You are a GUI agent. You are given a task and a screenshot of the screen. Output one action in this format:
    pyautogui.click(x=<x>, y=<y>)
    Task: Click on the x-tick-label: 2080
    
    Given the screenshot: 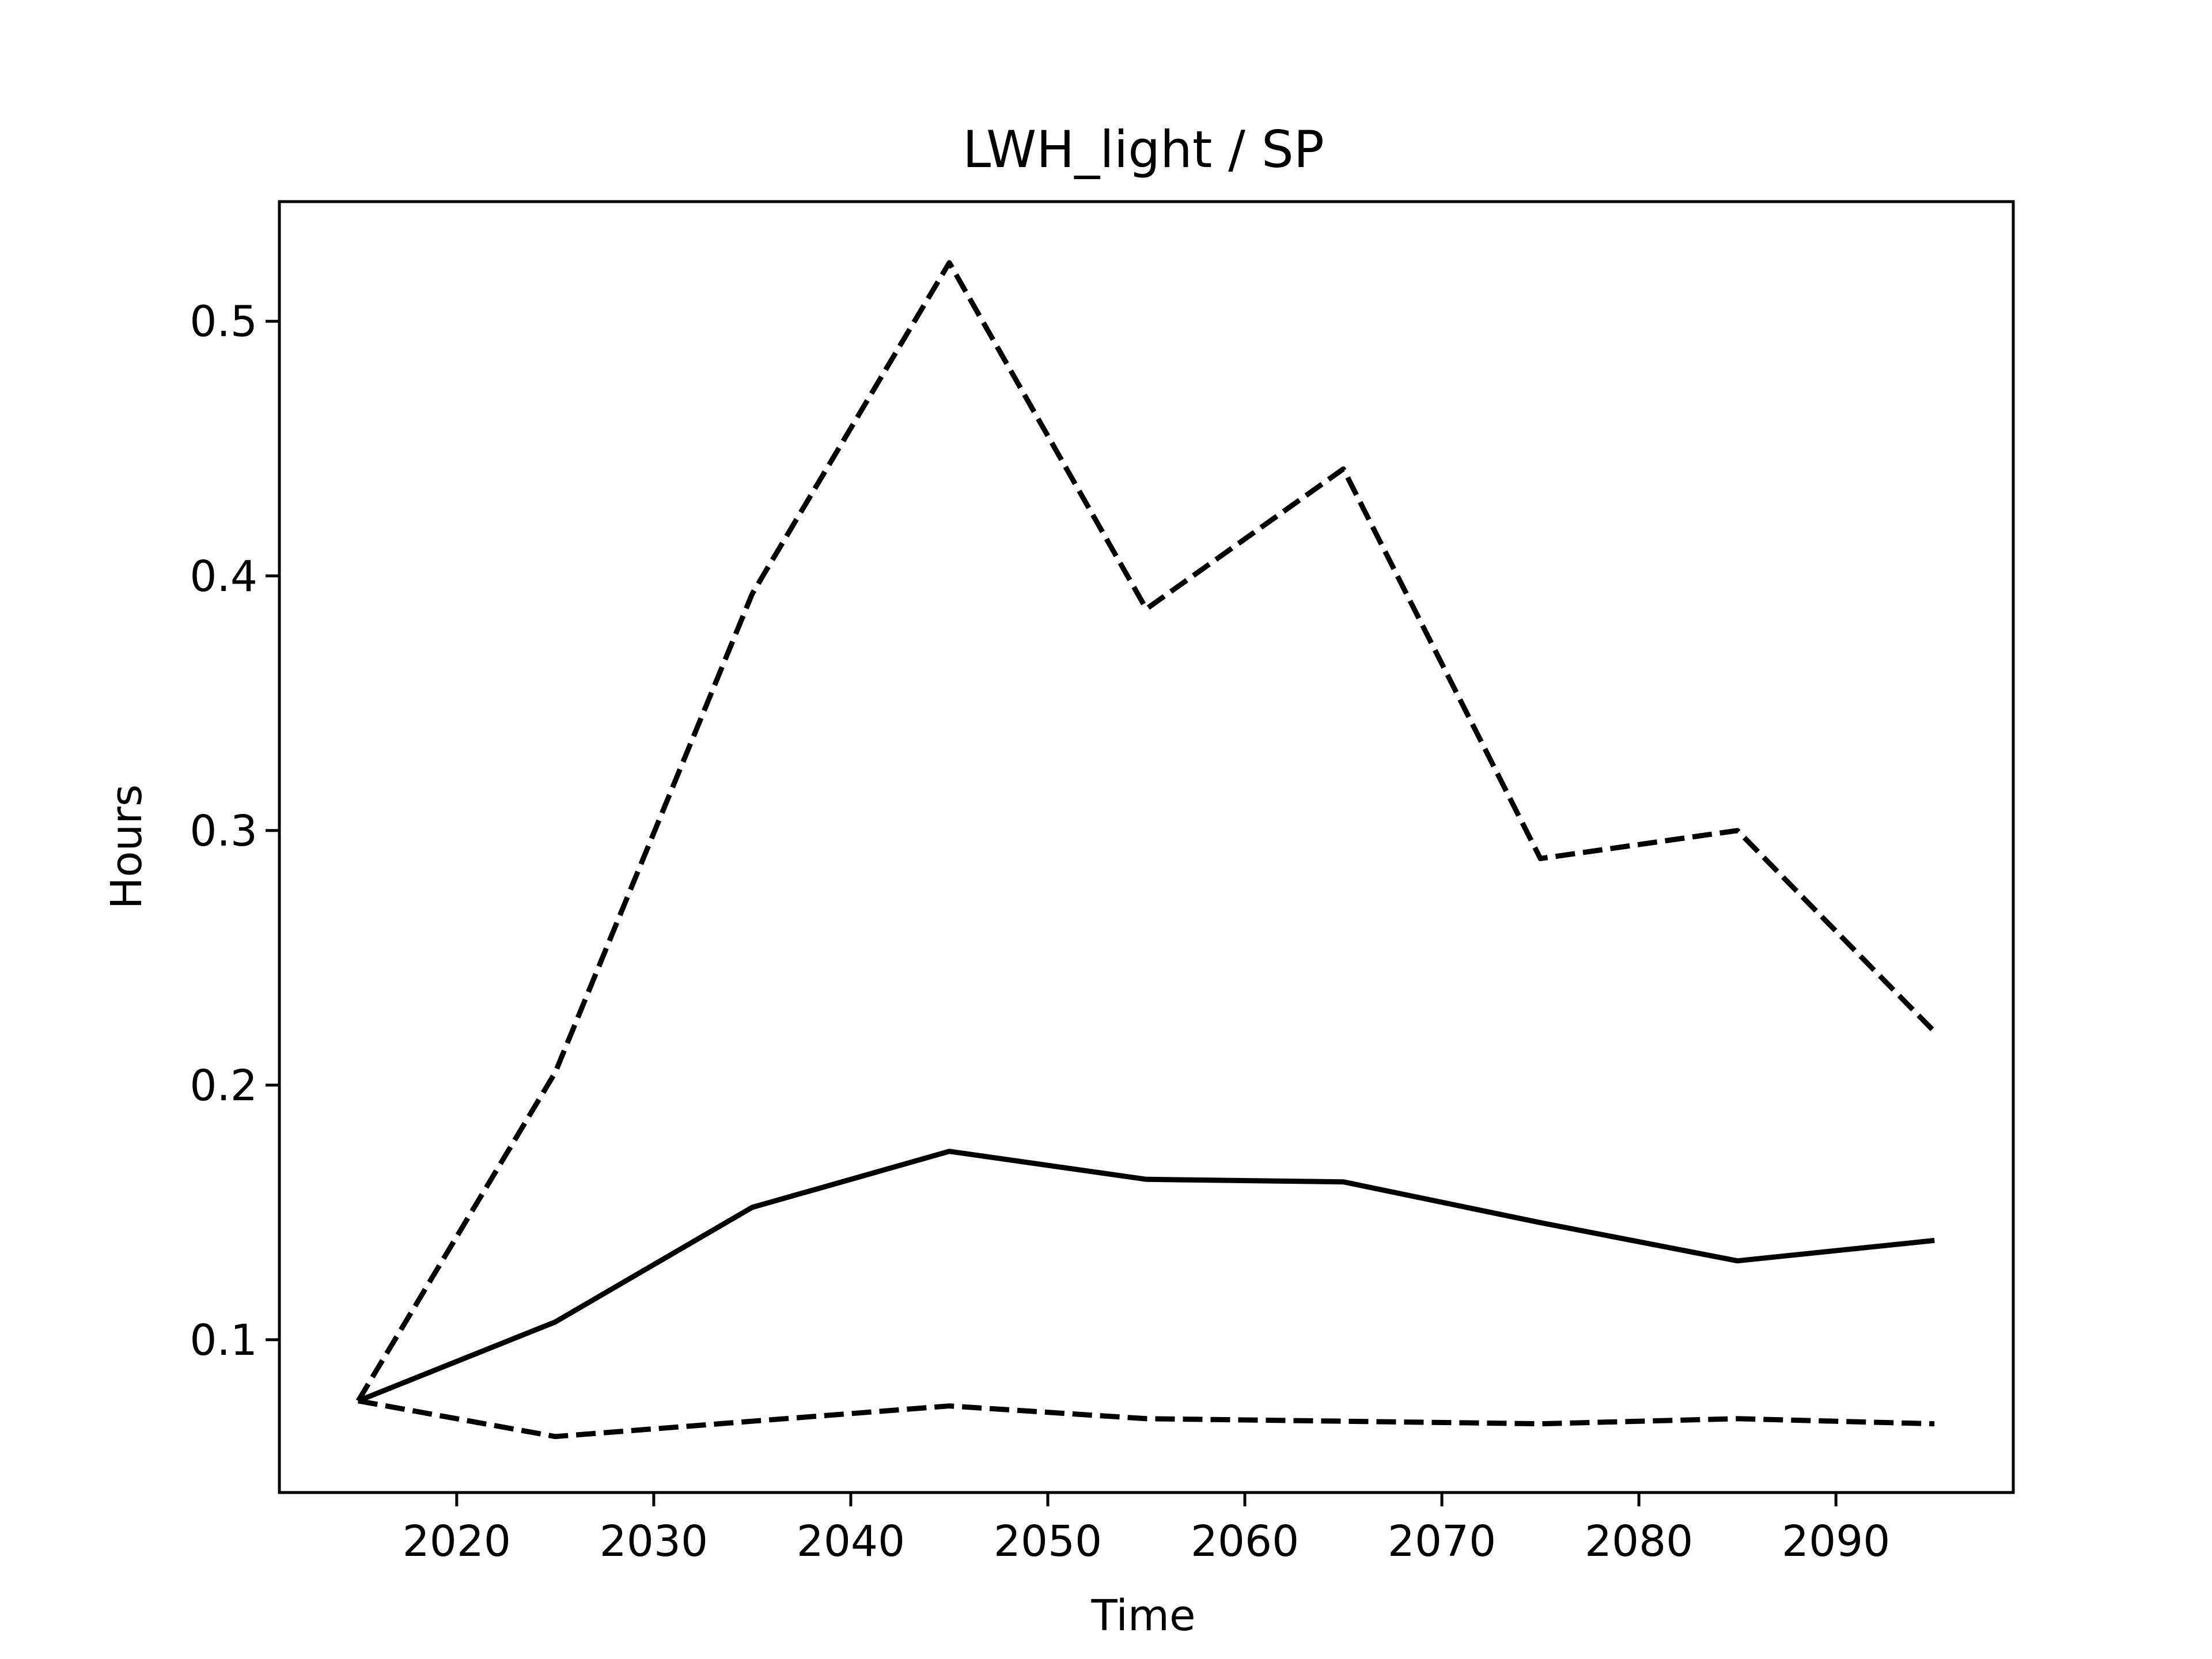 What is the action you would take?
    pyautogui.click(x=1639, y=1541)
    